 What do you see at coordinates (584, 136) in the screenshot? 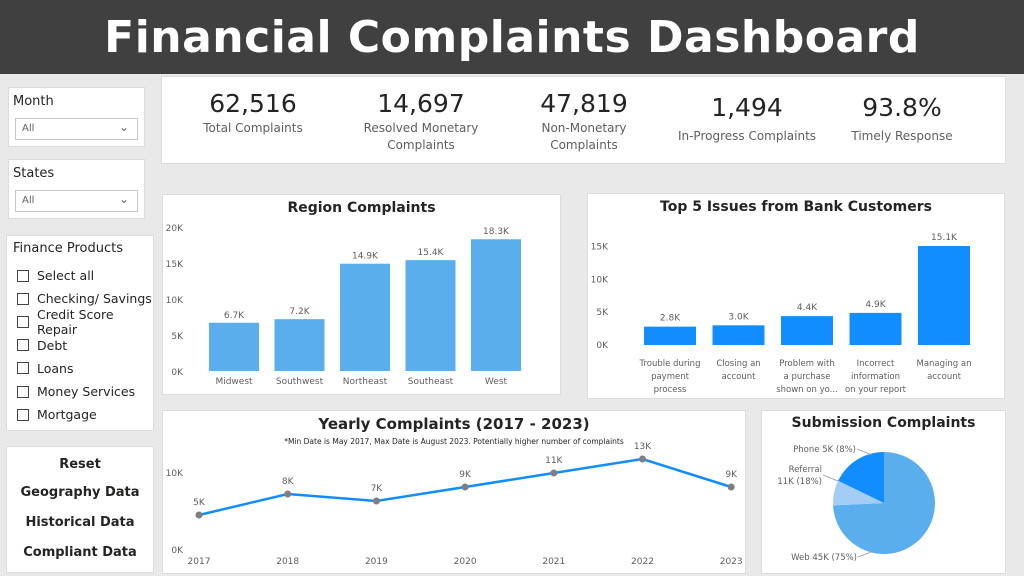
I see `kpi-label: Non-Monetary Complaints` at bounding box center [584, 136].